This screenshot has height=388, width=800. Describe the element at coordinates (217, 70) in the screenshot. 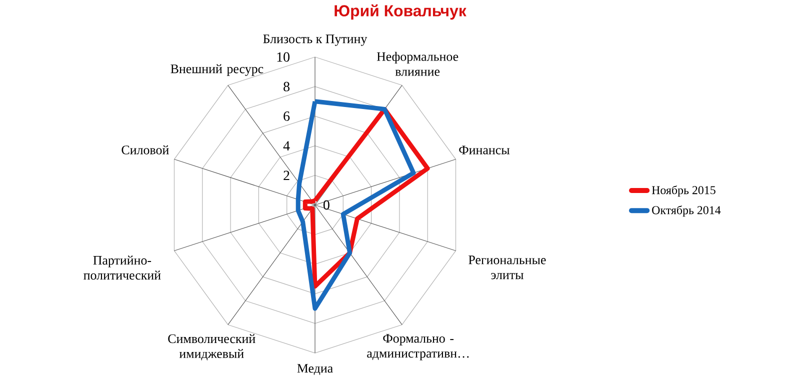

I see `spoke-label: Внешний ресурс` at that location.